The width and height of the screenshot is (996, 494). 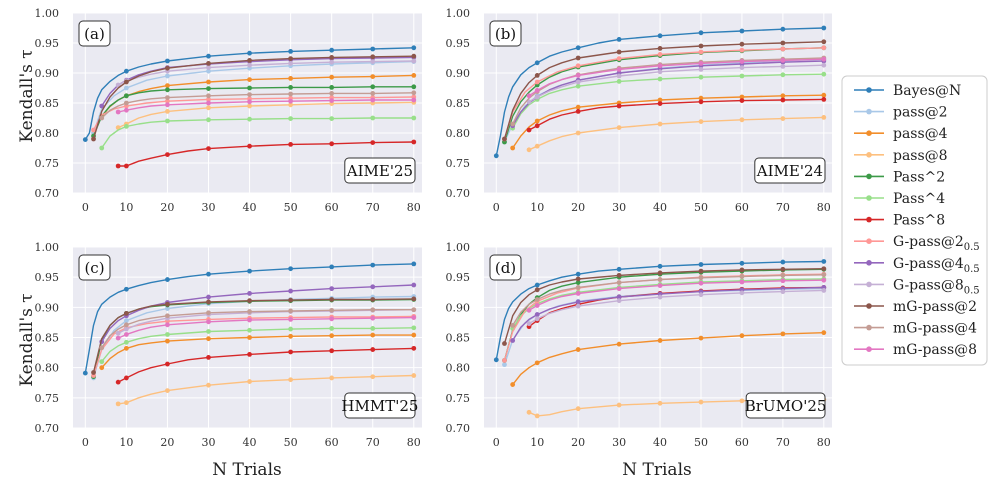 I want to click on legend-label: G-pass@40.5, so click(x=936, y=265).